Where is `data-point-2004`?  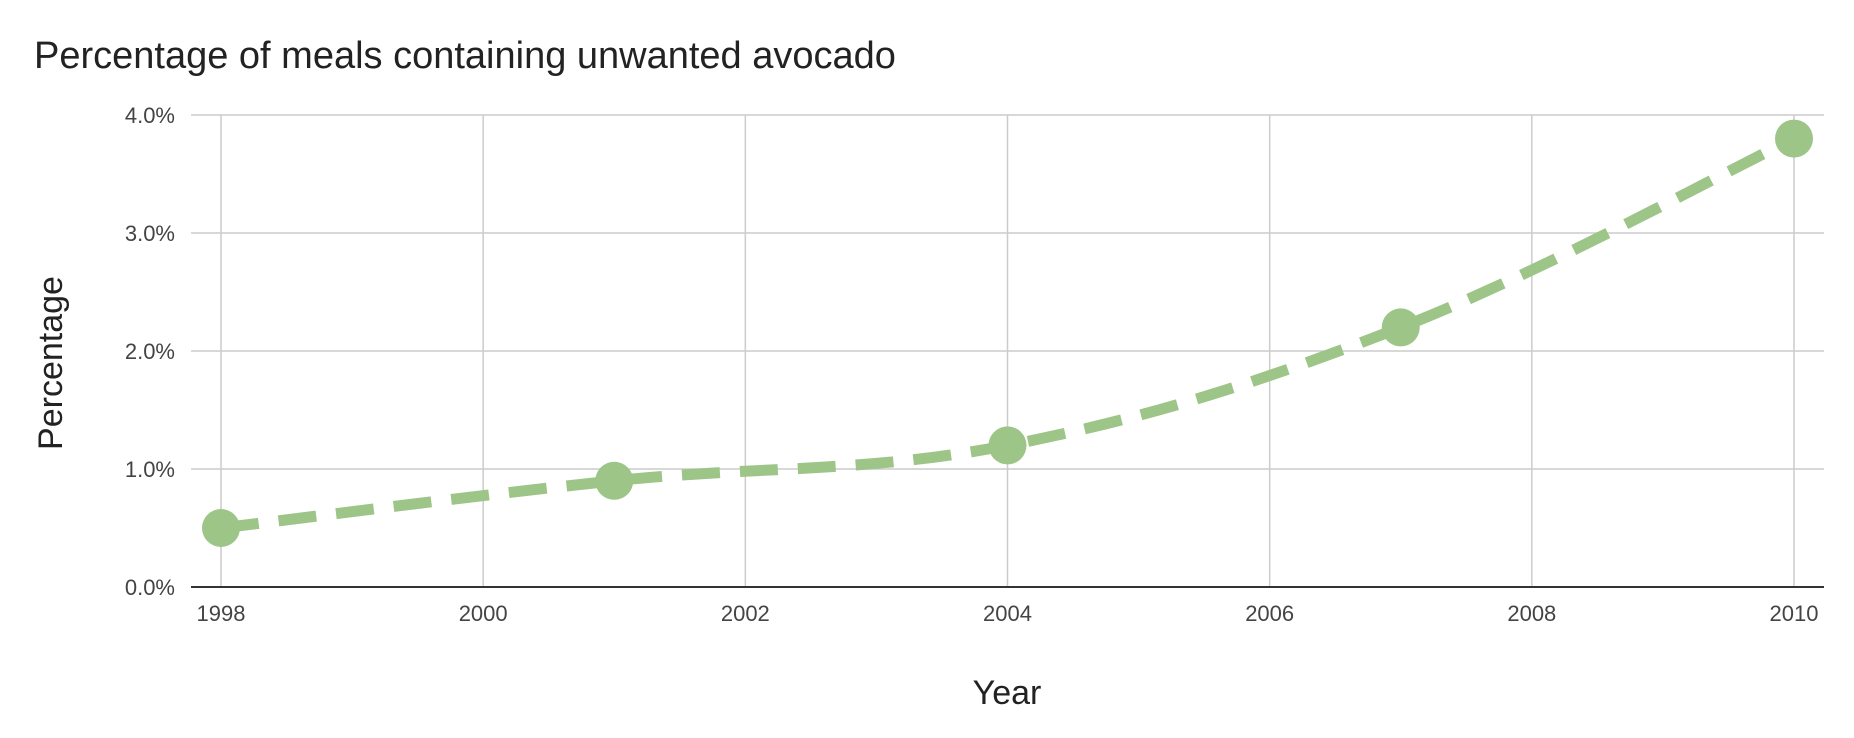
data-point-2004 is located at coordinates (1007, 445).